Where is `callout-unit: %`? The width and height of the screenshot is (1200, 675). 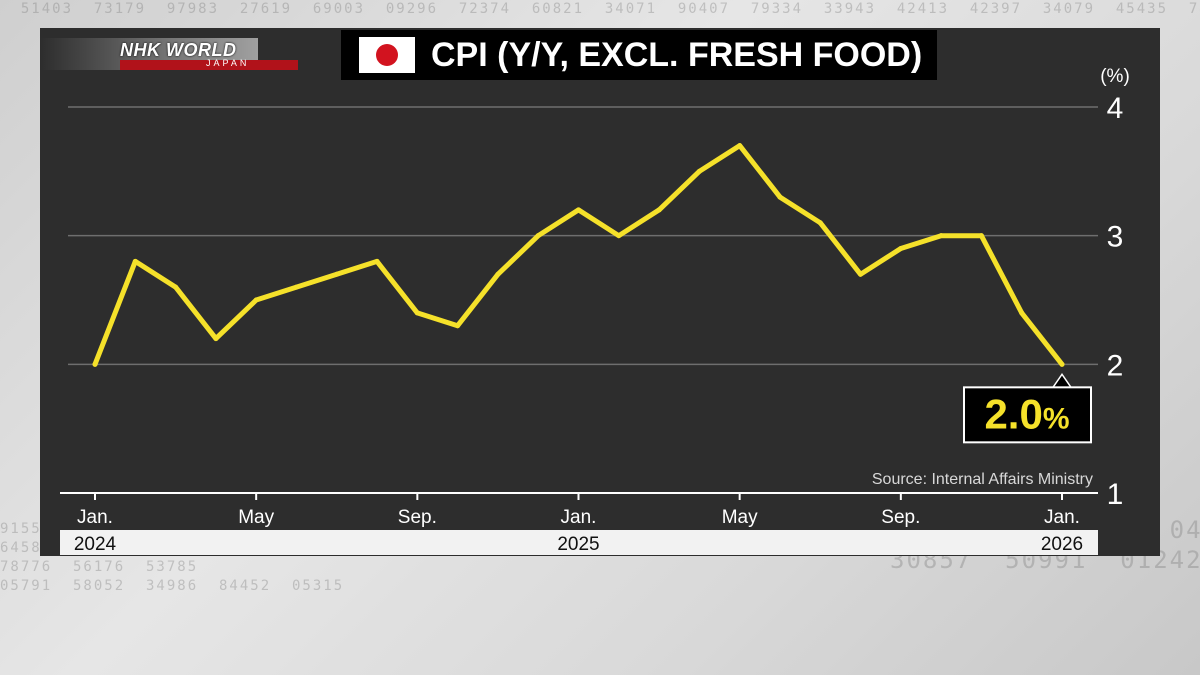
callout-unit: % is located at coordinates (1056, 418).